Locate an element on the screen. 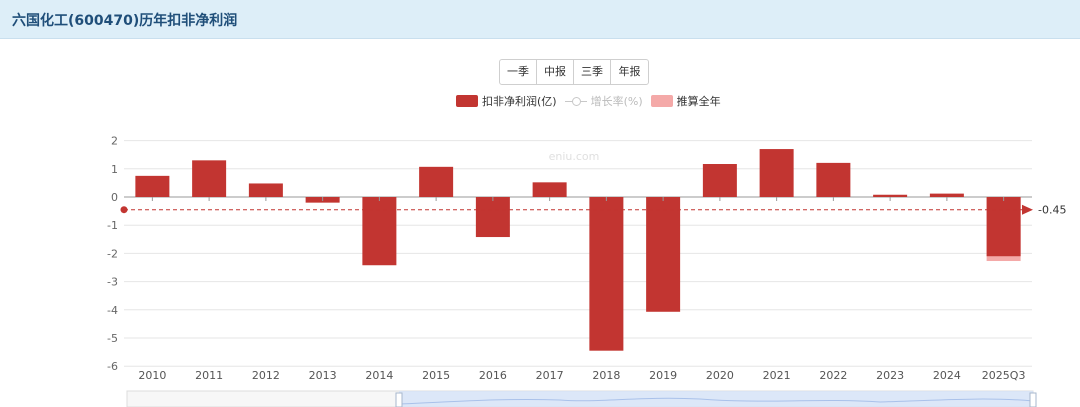  legend-label-growth: 增长率(%) is located at coordinates (616, 101).